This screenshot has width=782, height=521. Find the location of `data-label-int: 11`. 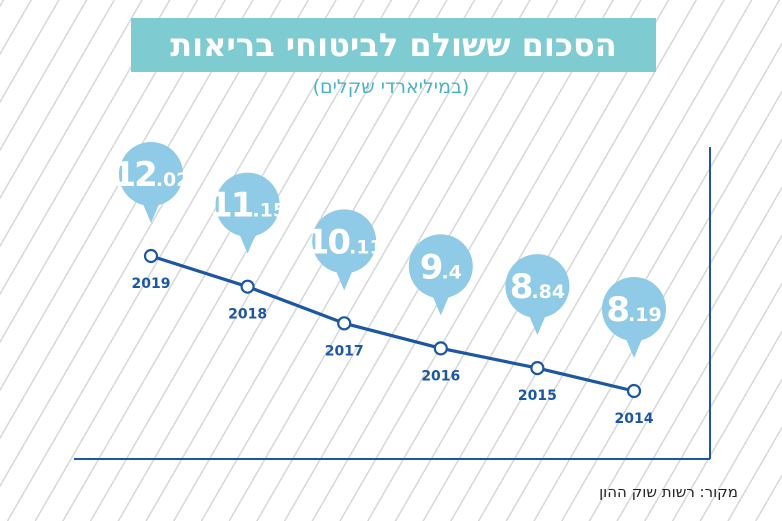

data-label-int: 11 is located at coordinates (231, 206).